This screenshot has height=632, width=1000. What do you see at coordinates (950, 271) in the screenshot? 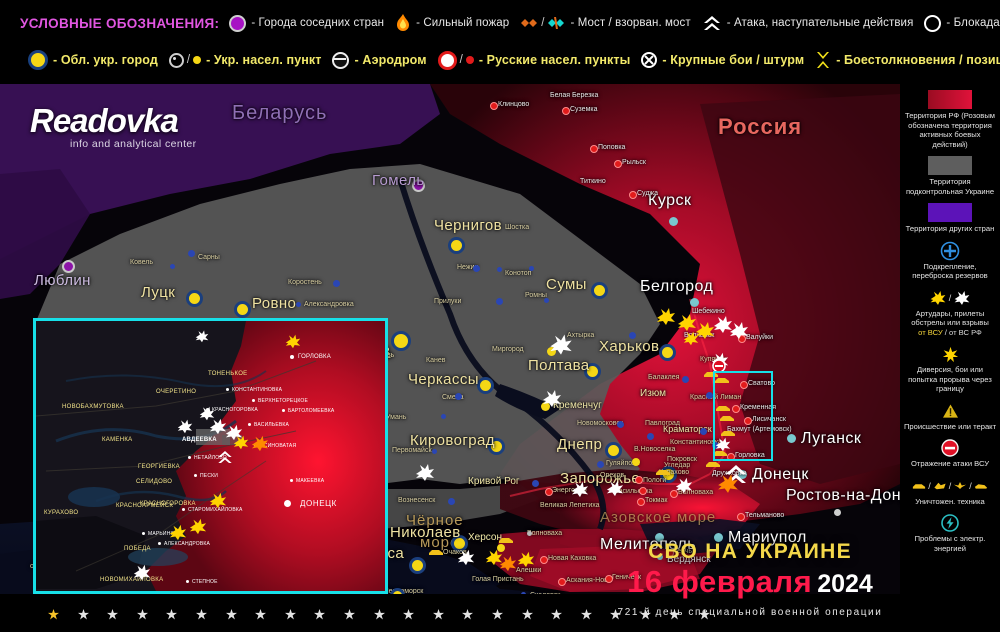
I see `sidebar-text-reinforcement: Подкрепление, переброска резервов` at bounding box center [950, 271].